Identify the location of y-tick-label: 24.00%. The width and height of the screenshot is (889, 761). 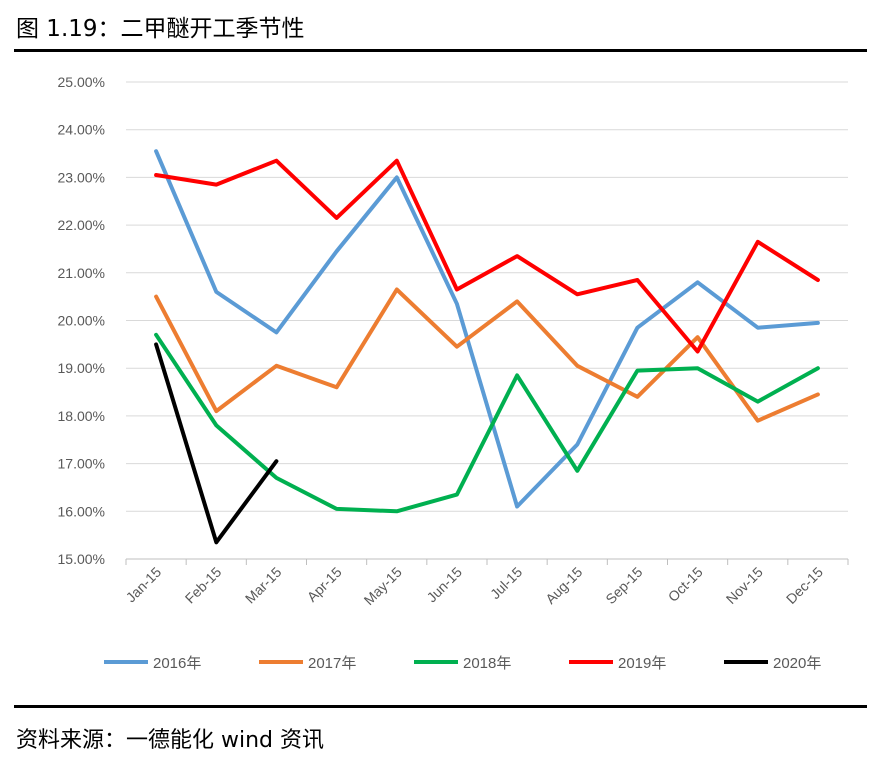
(81, 130).